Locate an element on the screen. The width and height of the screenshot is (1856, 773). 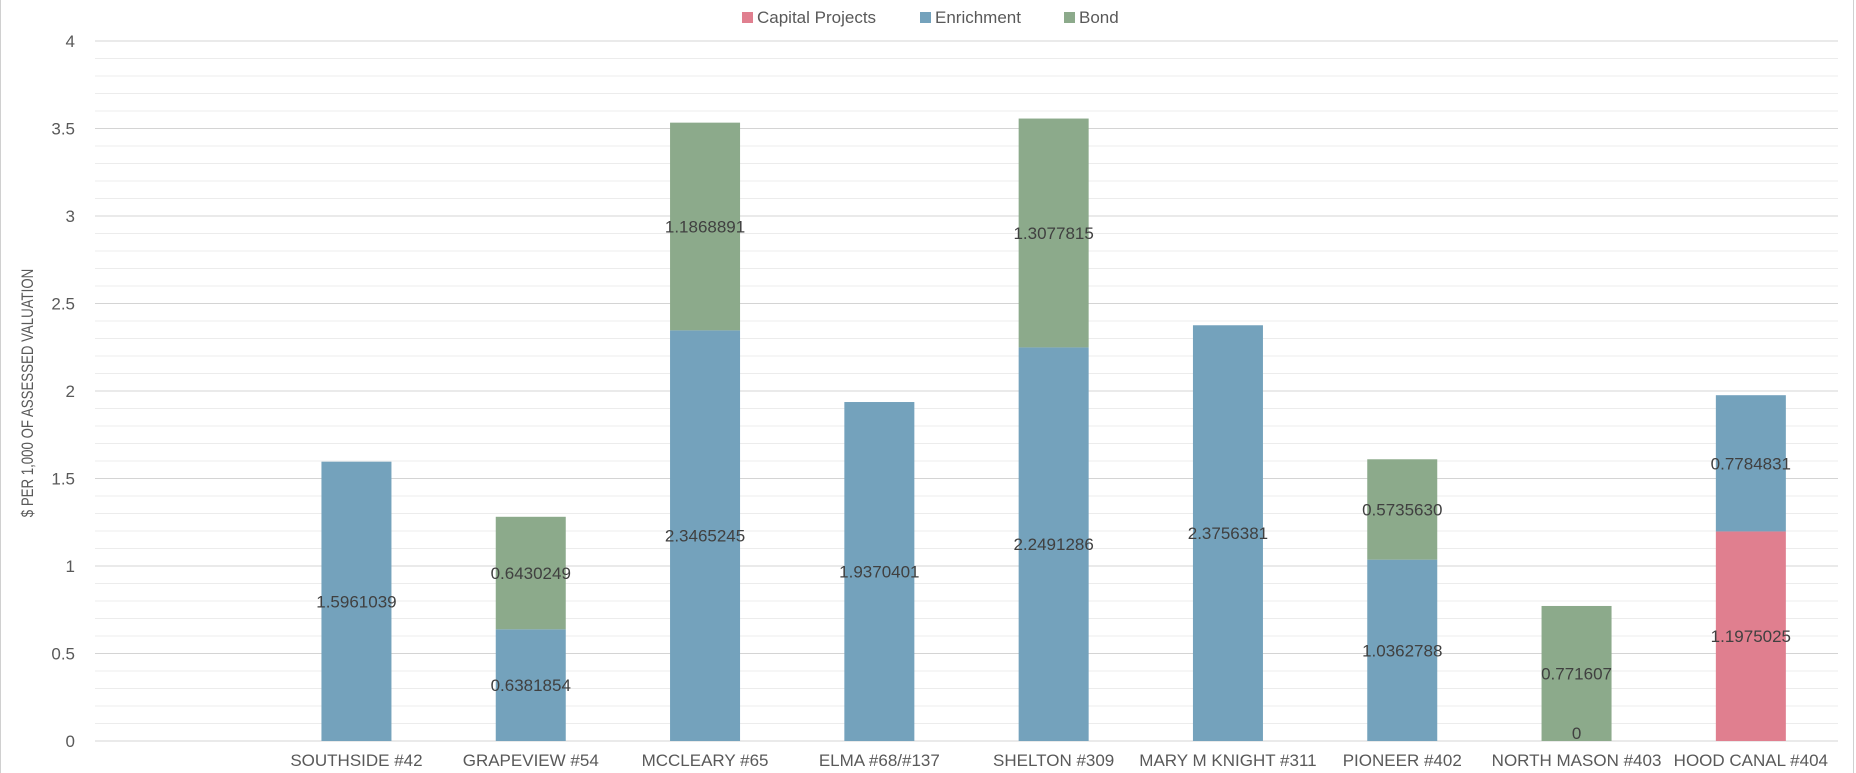
data-label: 1.1868891 is located at coordinates (705, 227).